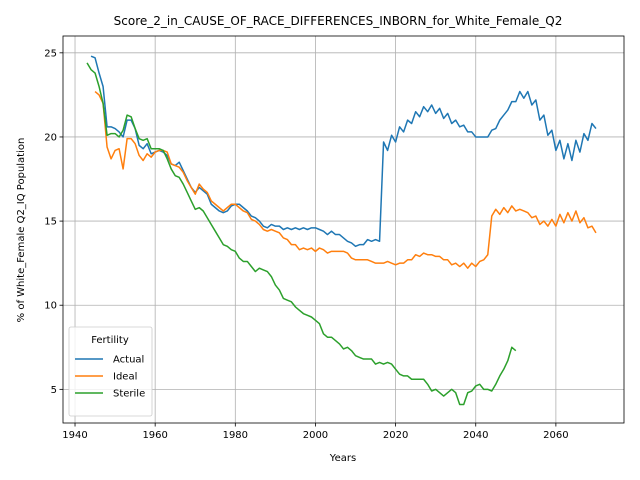  Describe the element at coordinates (395, 435) in the screenshot. I see `x-tick-label: 2020` at that location.